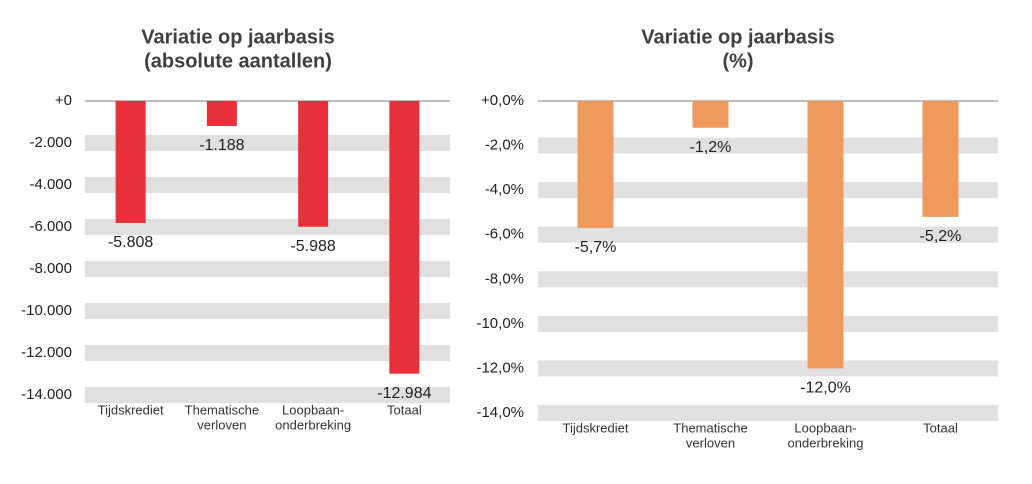  What do you see at coordinates (46, 352) in the screenshot?
I see `y-tick-label: -12.000` at bounding box center [46, 352].